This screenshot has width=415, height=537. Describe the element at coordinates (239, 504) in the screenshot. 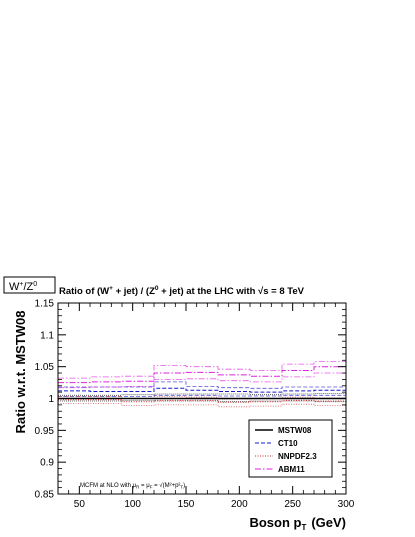

I see `x-tick-label: 200` at that location.